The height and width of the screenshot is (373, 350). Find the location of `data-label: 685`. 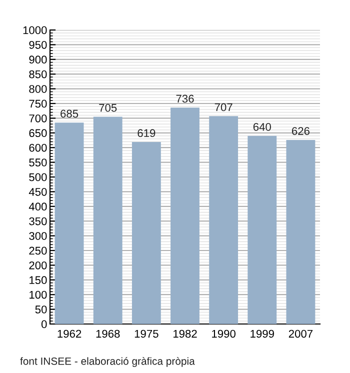

data-label: 685 is located at coordinates (69, 114).